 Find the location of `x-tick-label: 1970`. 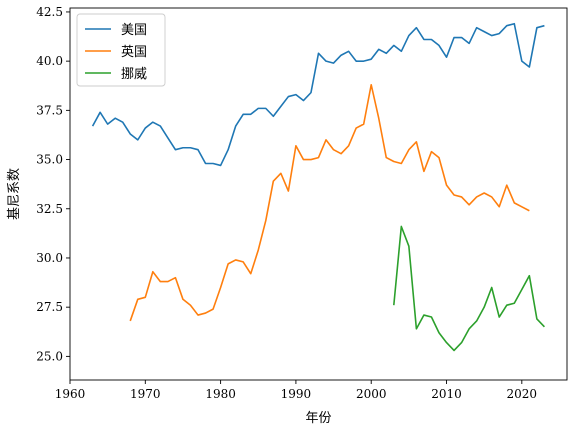

x-tick-label: 1970 is located at coordinates (145, 394).